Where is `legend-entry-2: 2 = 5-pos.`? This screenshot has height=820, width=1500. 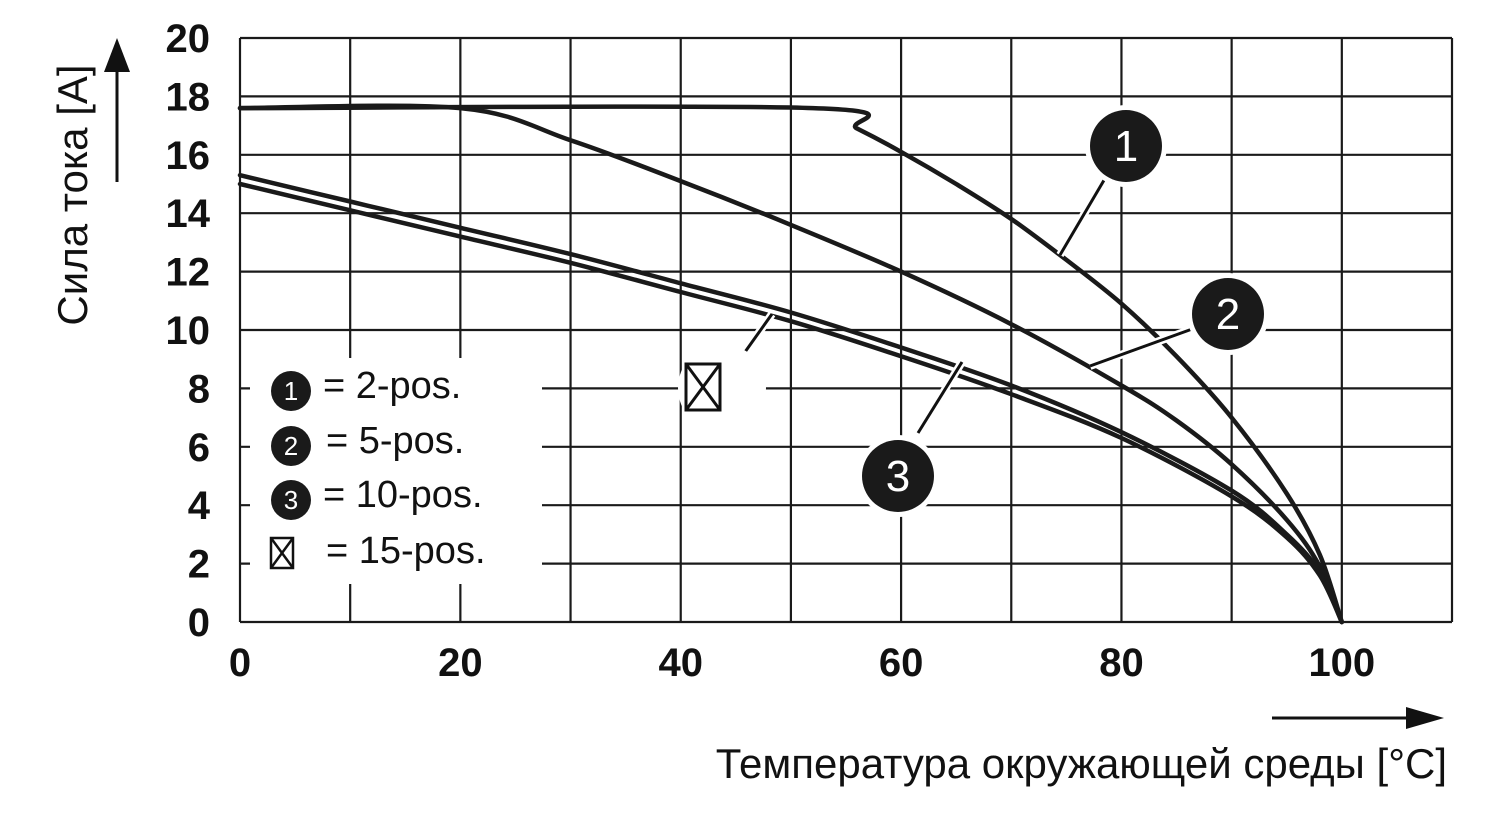 legend-entry-2: 2 = 5-pos. is located at coordinates (367, 443).